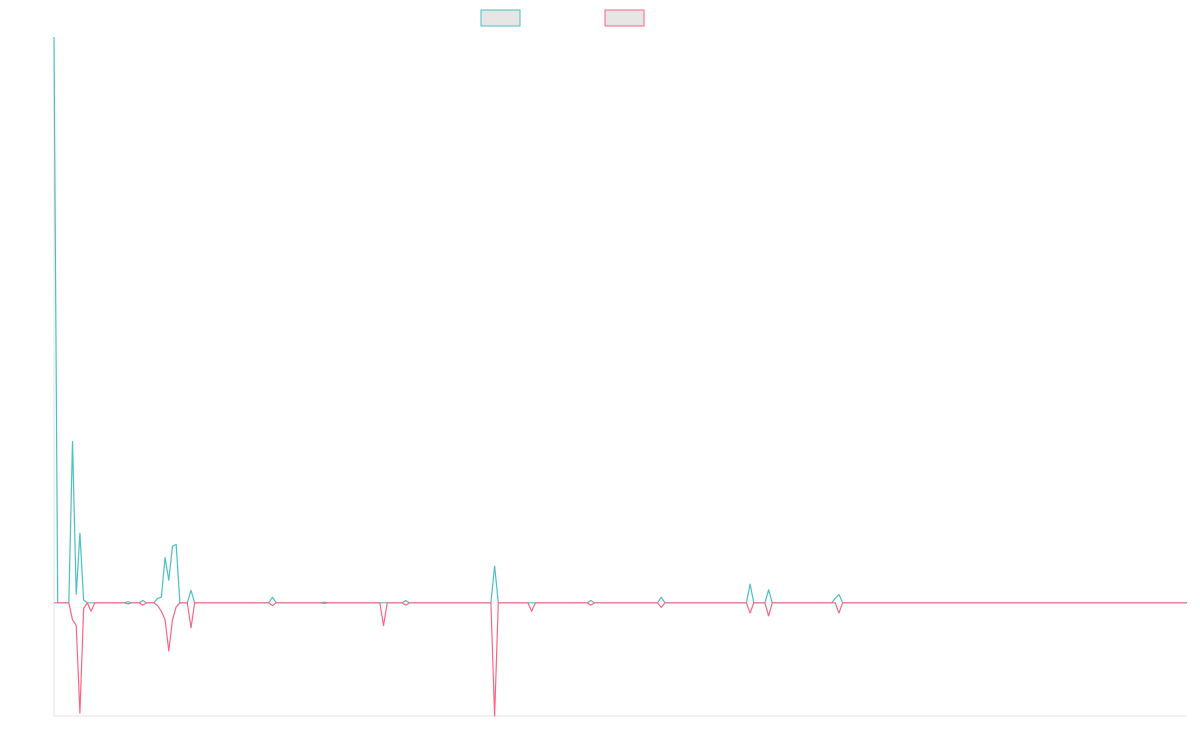 The image size is (1200, 750). I want to click on series-line, so click(620, 659).